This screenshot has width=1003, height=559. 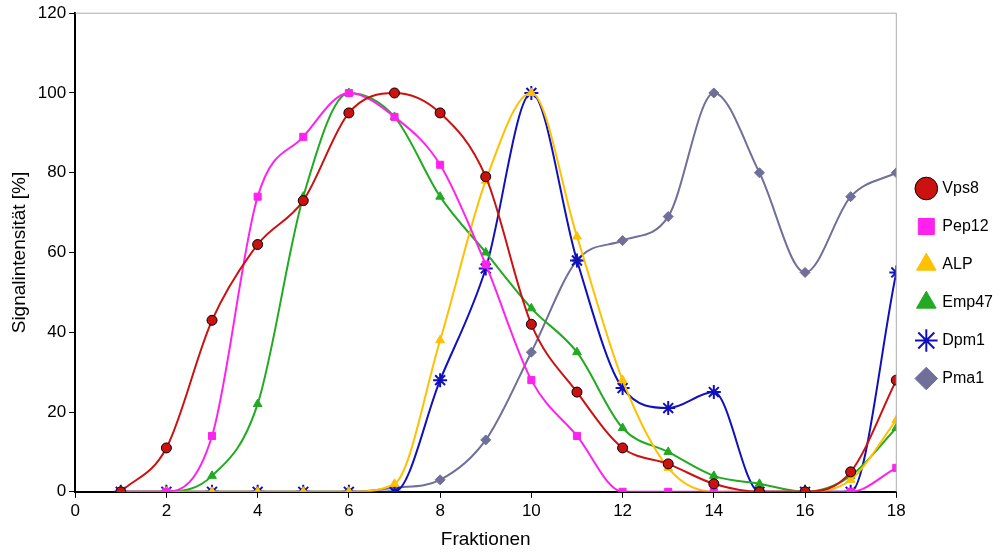 I want to click on y-tick-label: 60, so click(x=57, y=252).